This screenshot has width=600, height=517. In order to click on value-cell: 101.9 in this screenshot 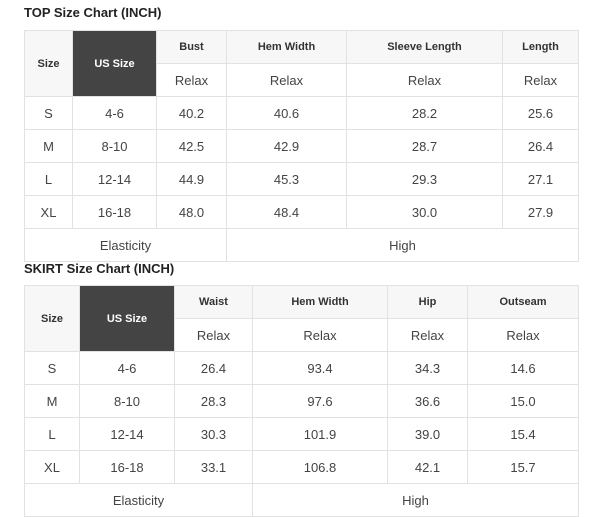, I will do `click(320, 434)`.